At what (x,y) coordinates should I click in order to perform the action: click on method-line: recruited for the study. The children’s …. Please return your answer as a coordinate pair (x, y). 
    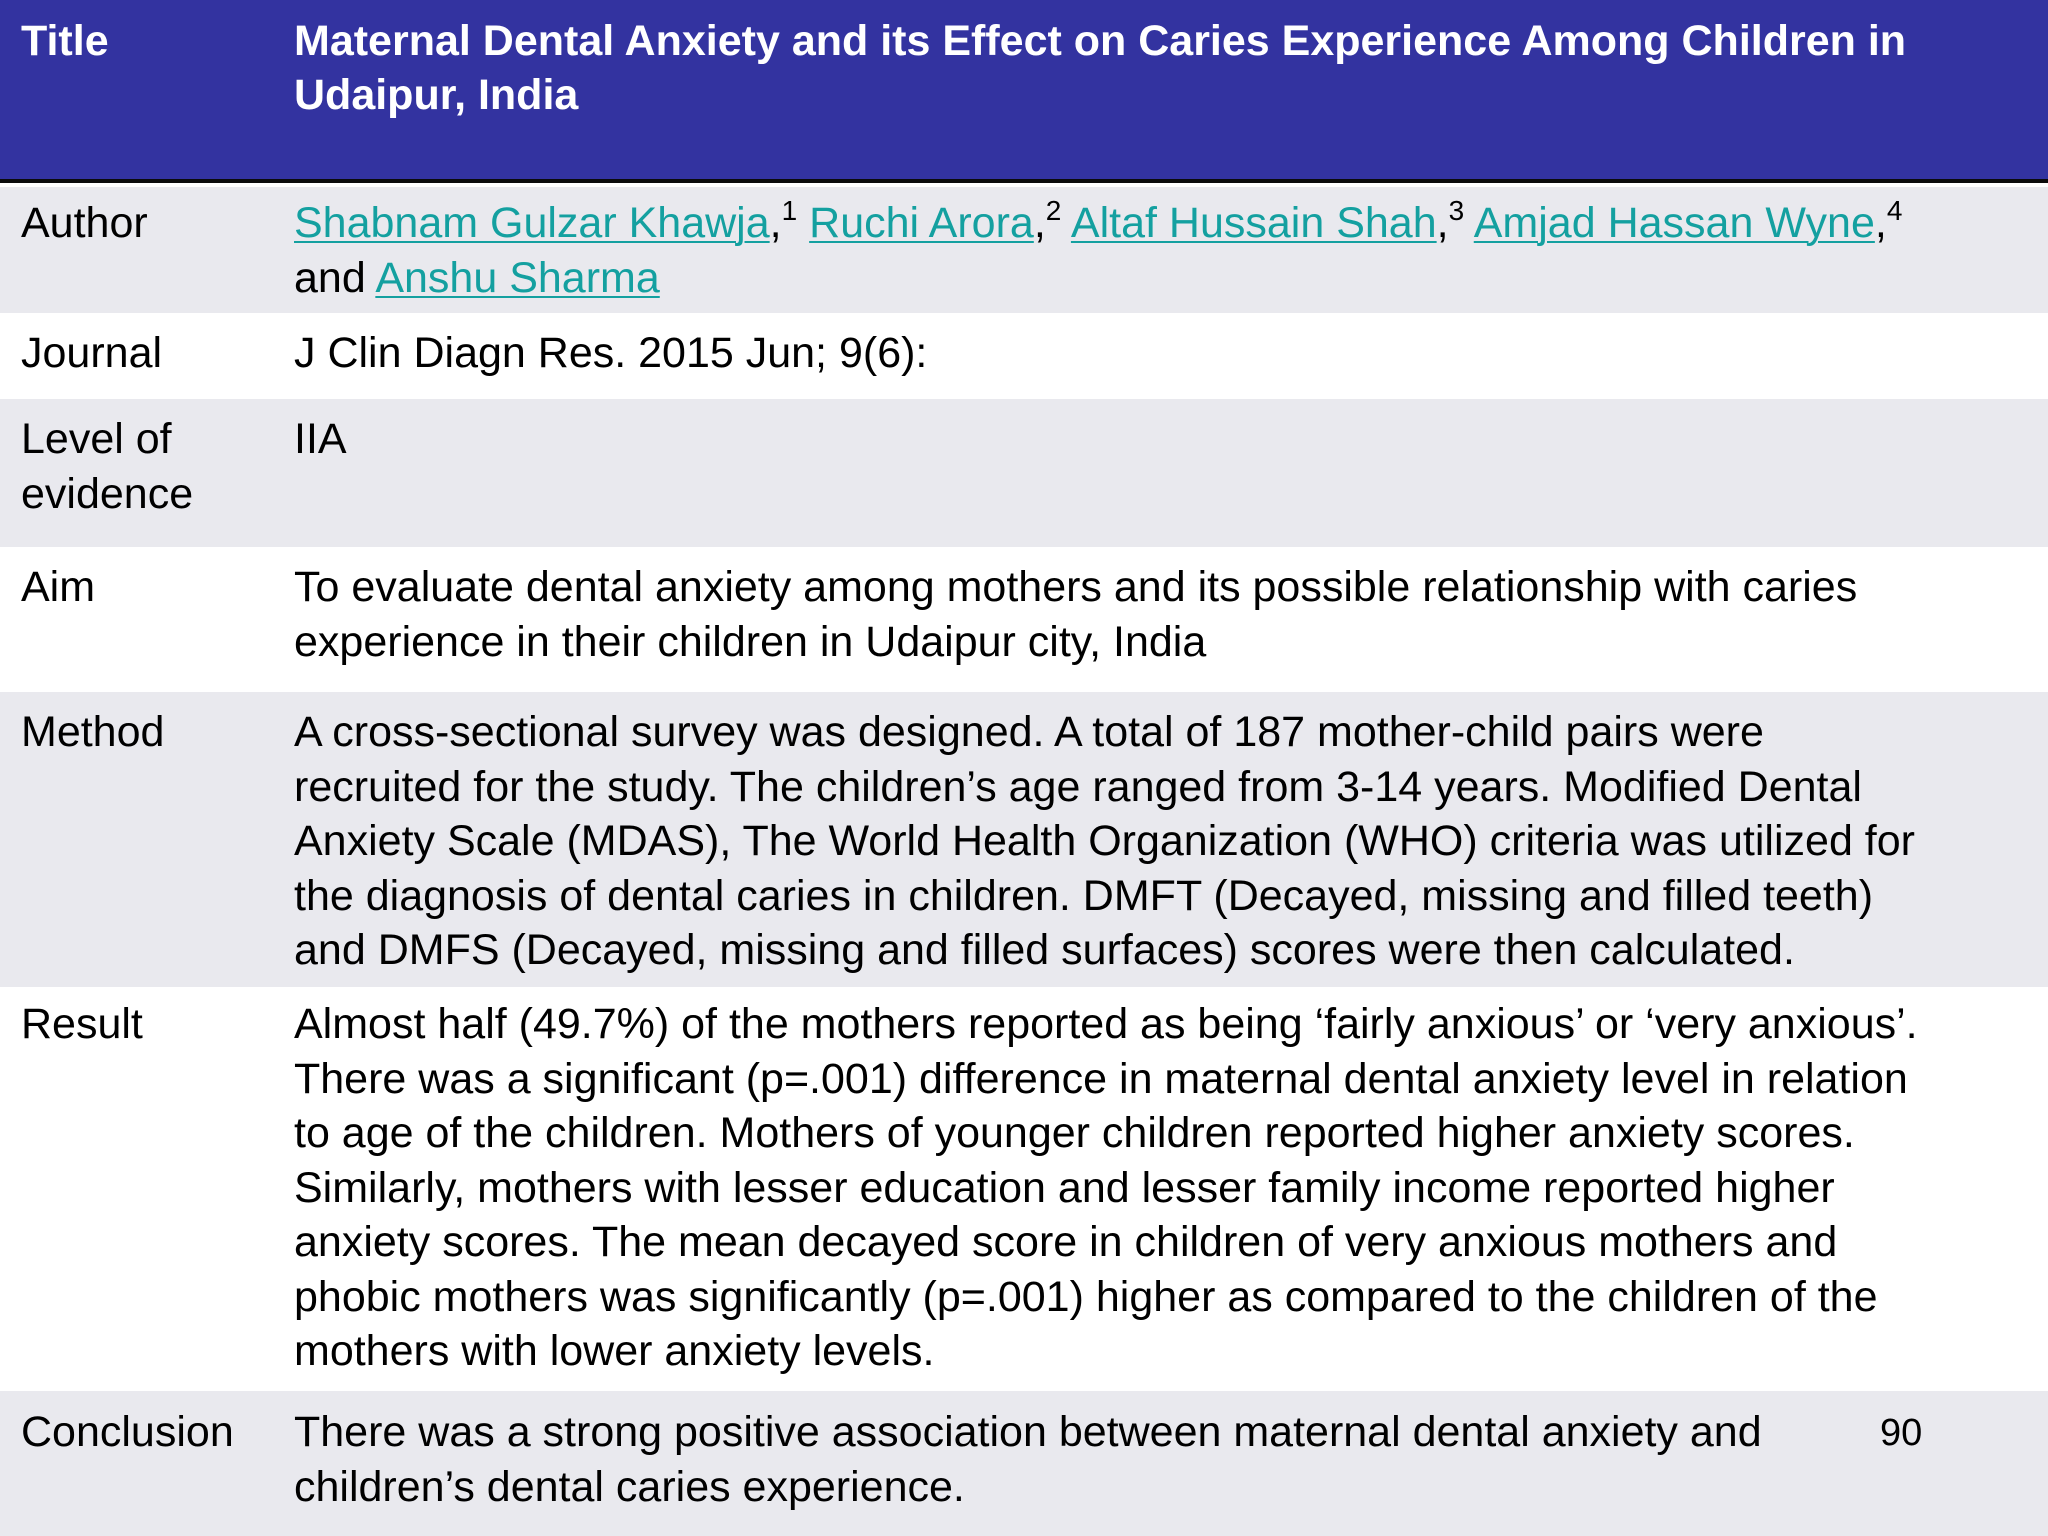
    Looking at the image, I should click on (1078, 786).